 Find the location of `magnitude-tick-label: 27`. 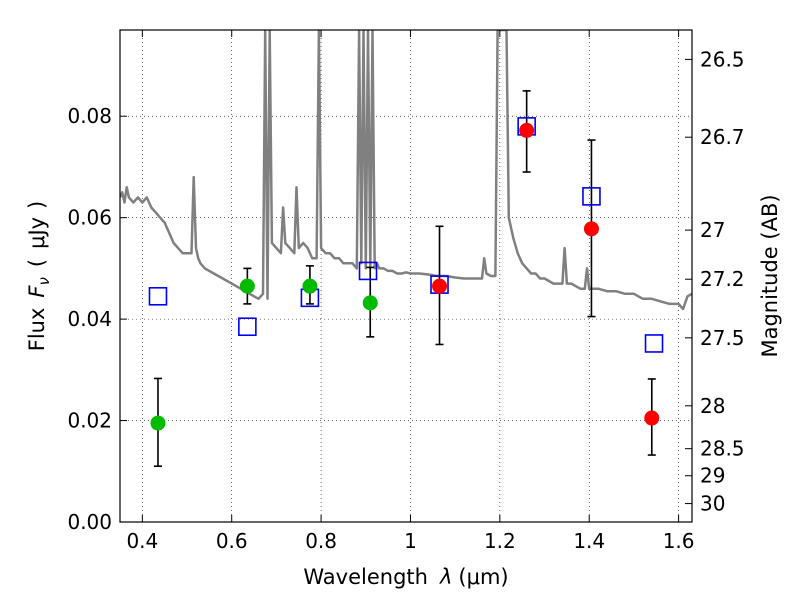

magnitude-tick-label: 27 is located at coordinates (712, 230).